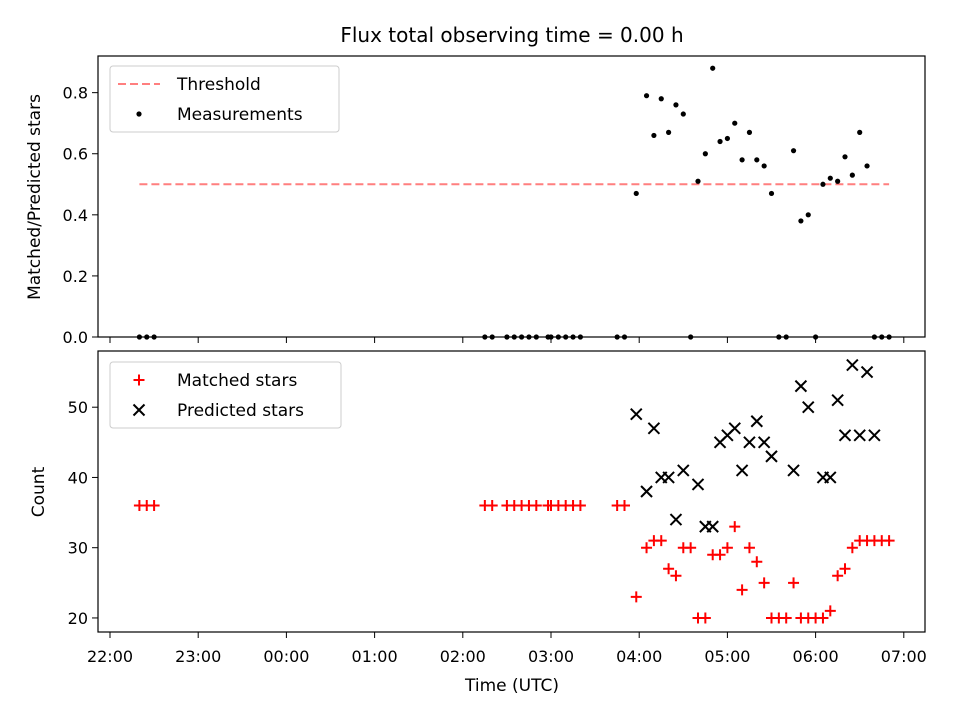  Describe the element at coordinates (224, 99) in the screenshot. I see `top-legend-box` at that location.